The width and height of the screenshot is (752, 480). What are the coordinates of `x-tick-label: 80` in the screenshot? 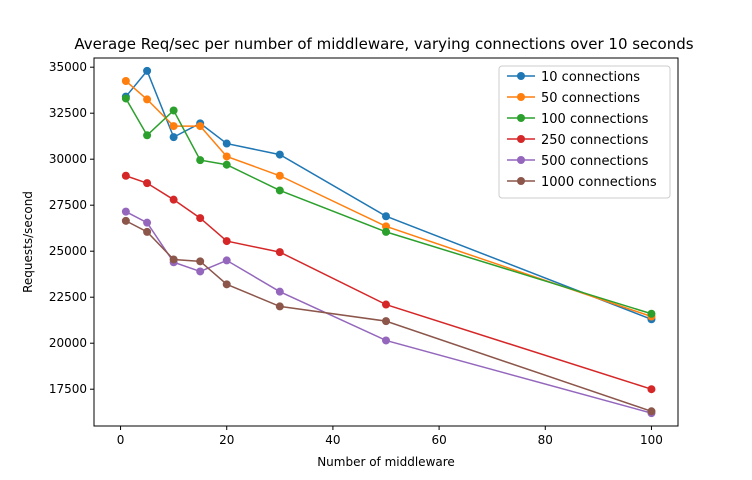 It's located at (545, 440).